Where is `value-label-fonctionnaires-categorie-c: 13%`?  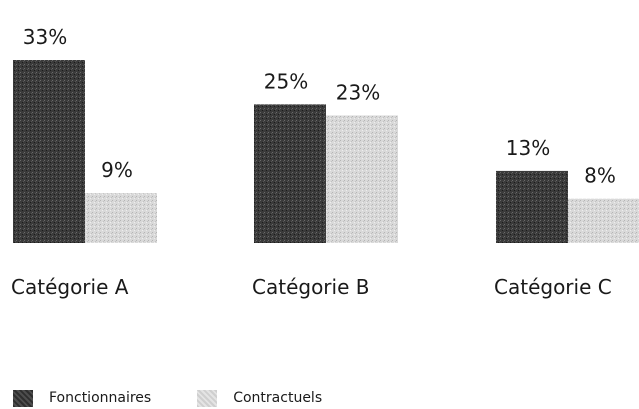
value-label-fonctionnaires-categorie-c: 13% is located at coordinates (528, 148).